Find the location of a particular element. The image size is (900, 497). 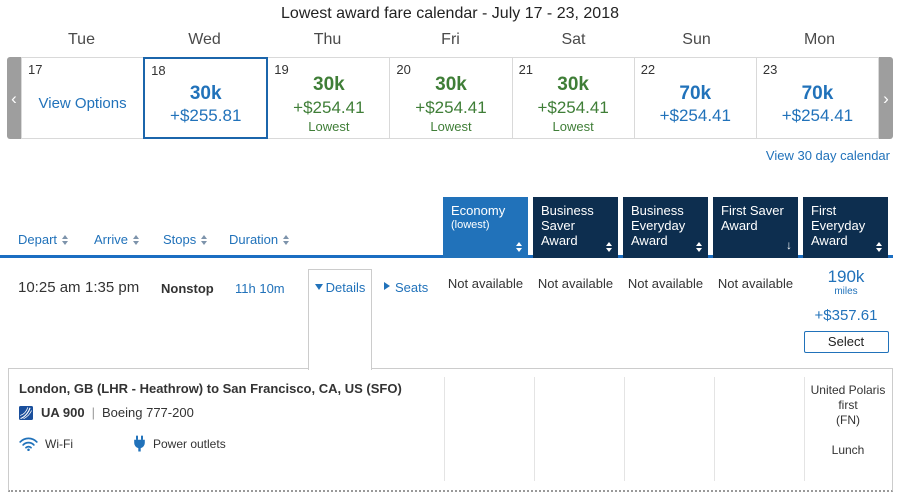

award-miles: 190k is located at coordinates (846, 276).